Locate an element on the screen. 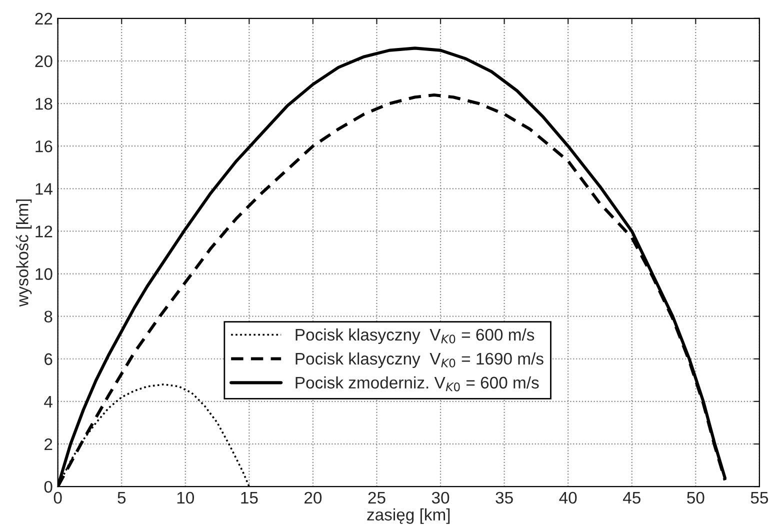 This screenshot has height=526, width=771. y-tick-label: 22 is located at coordinates (43, 18).